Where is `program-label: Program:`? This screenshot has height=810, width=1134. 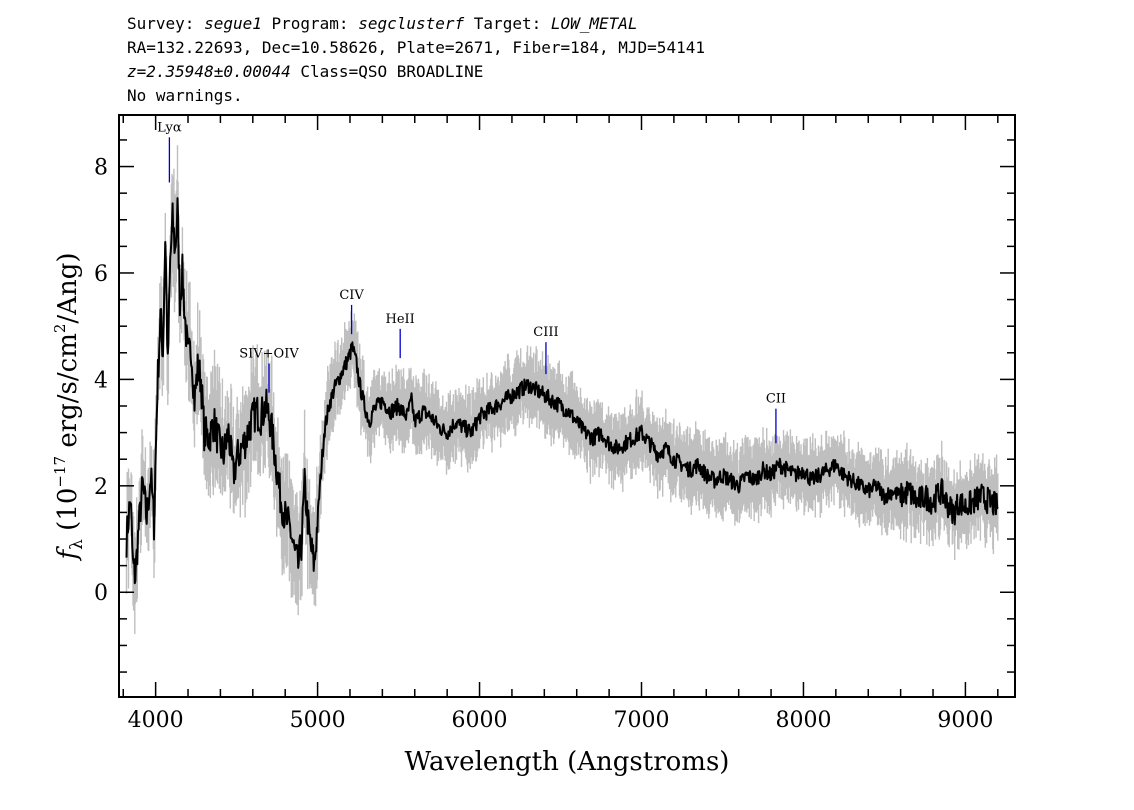 program-label: Program: is located at coordinates (310, 23).